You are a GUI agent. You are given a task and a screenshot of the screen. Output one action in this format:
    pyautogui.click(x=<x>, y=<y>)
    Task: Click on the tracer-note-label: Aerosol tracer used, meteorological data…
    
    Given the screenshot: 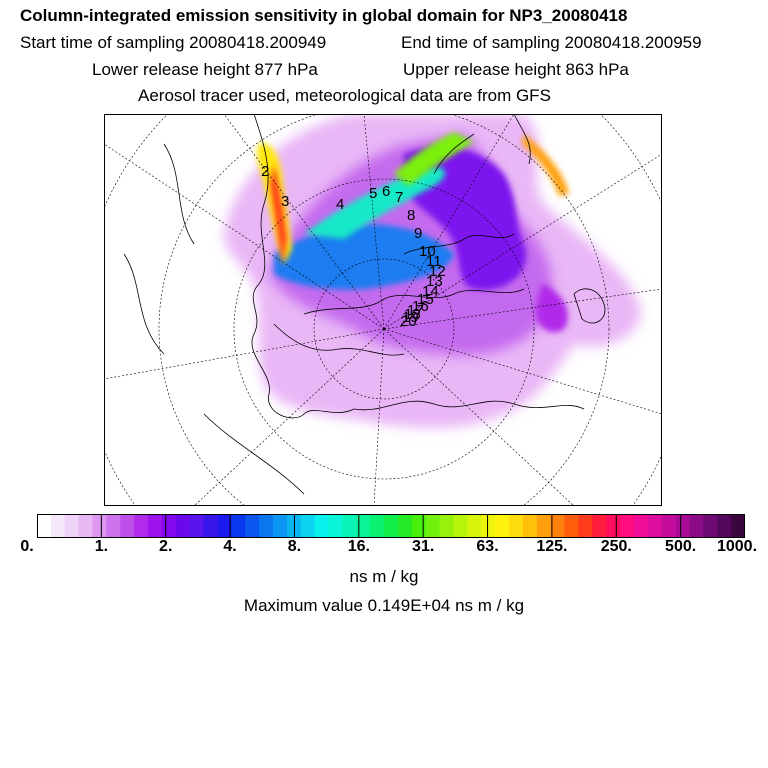 What is the action you would take?
    pyautogui.click(x=344, y=95)
    